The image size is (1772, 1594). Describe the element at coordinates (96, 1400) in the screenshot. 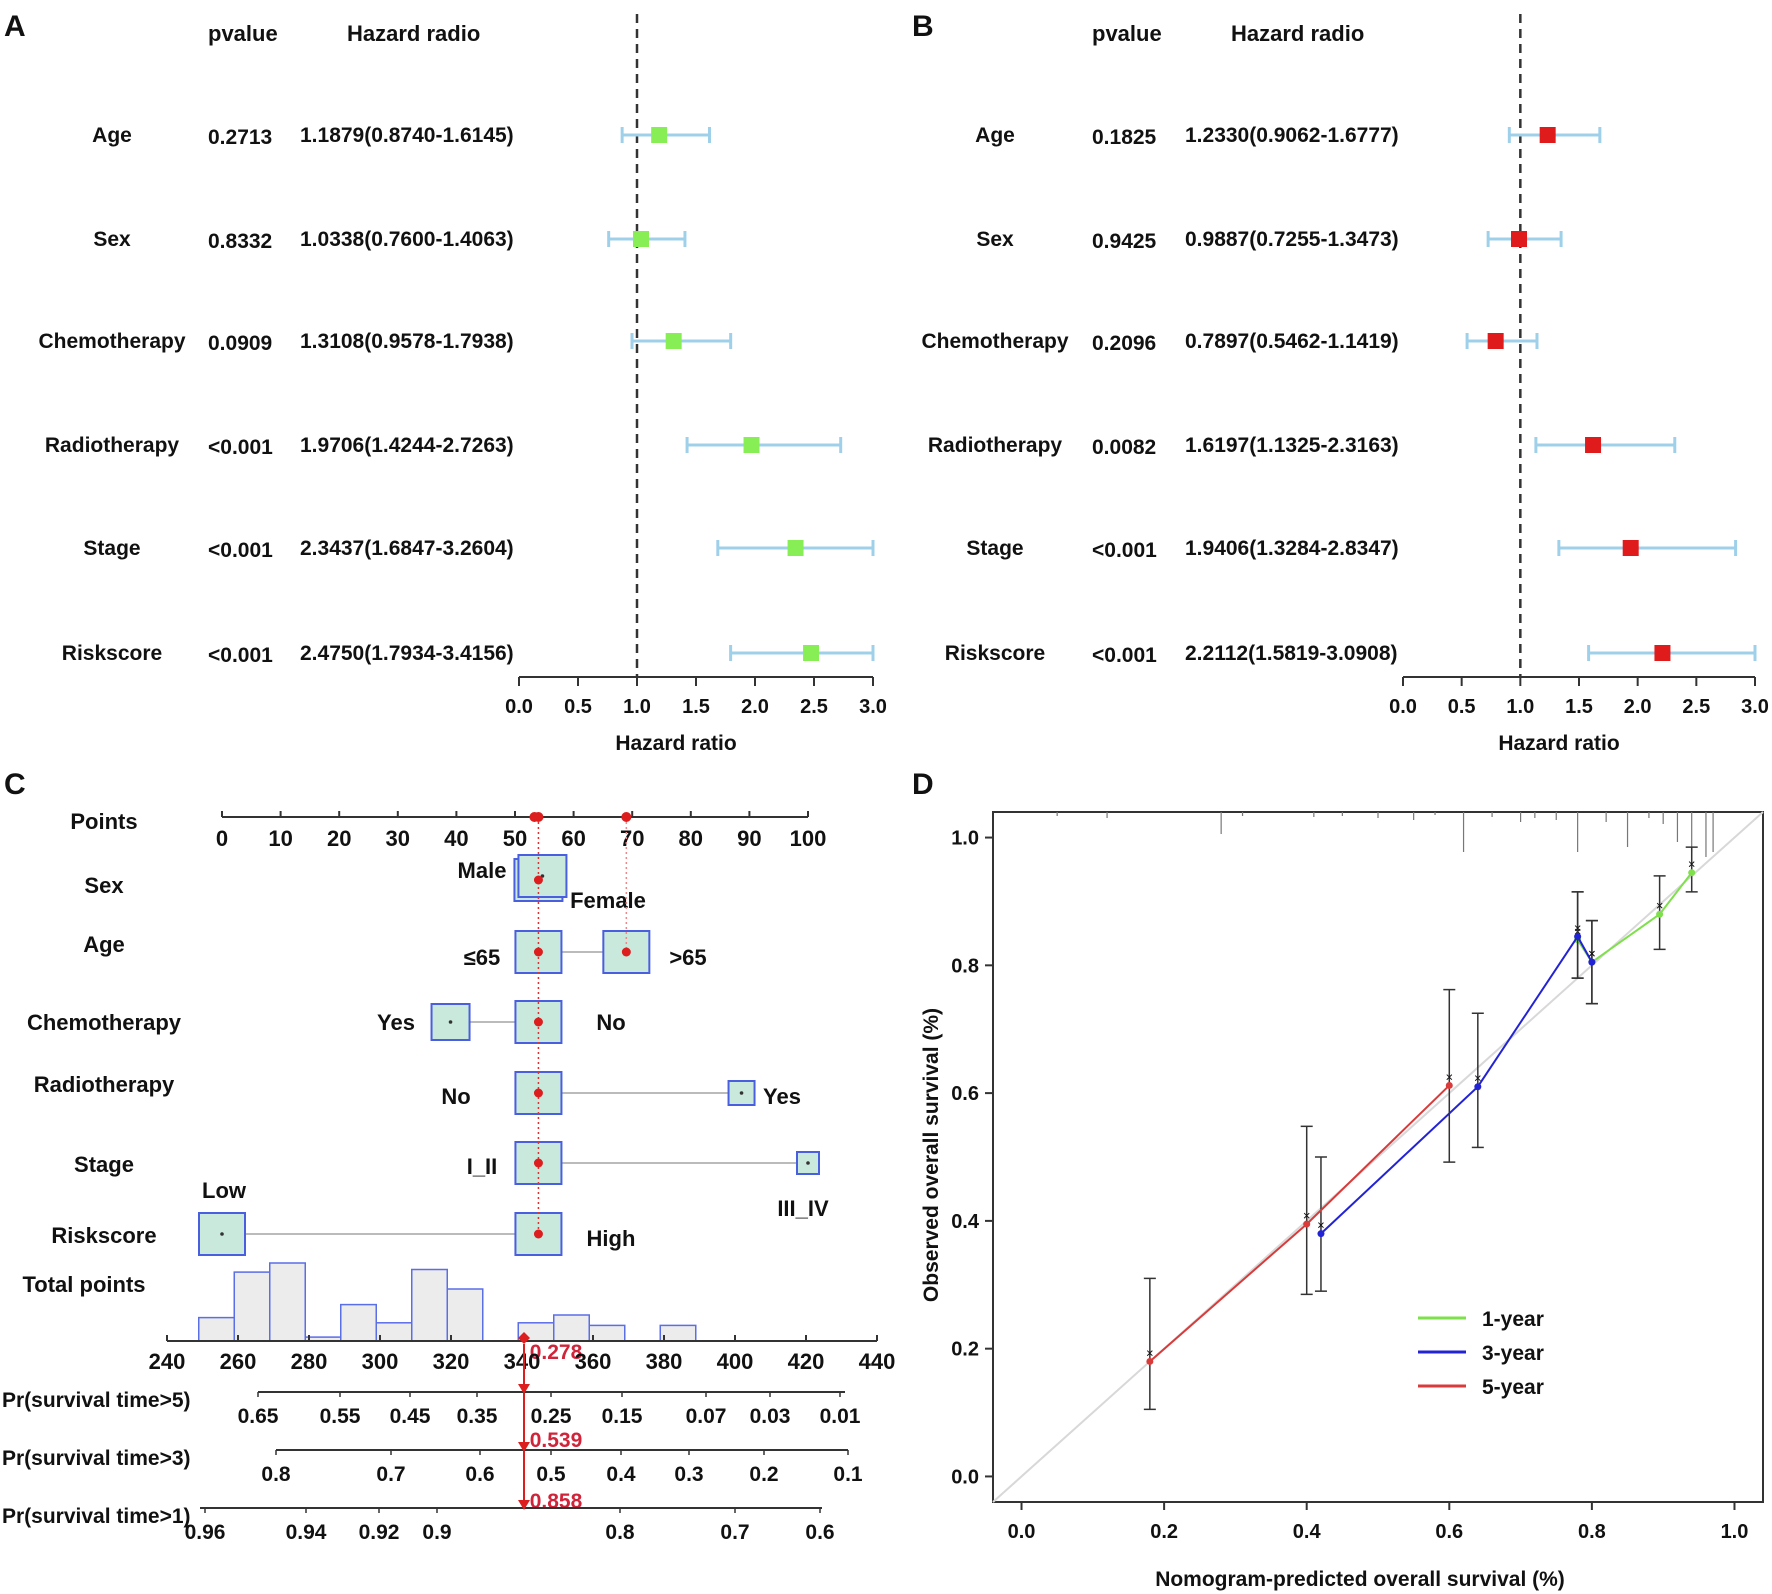

I see `pr5-label: Pr(survival time>5)` at that location.